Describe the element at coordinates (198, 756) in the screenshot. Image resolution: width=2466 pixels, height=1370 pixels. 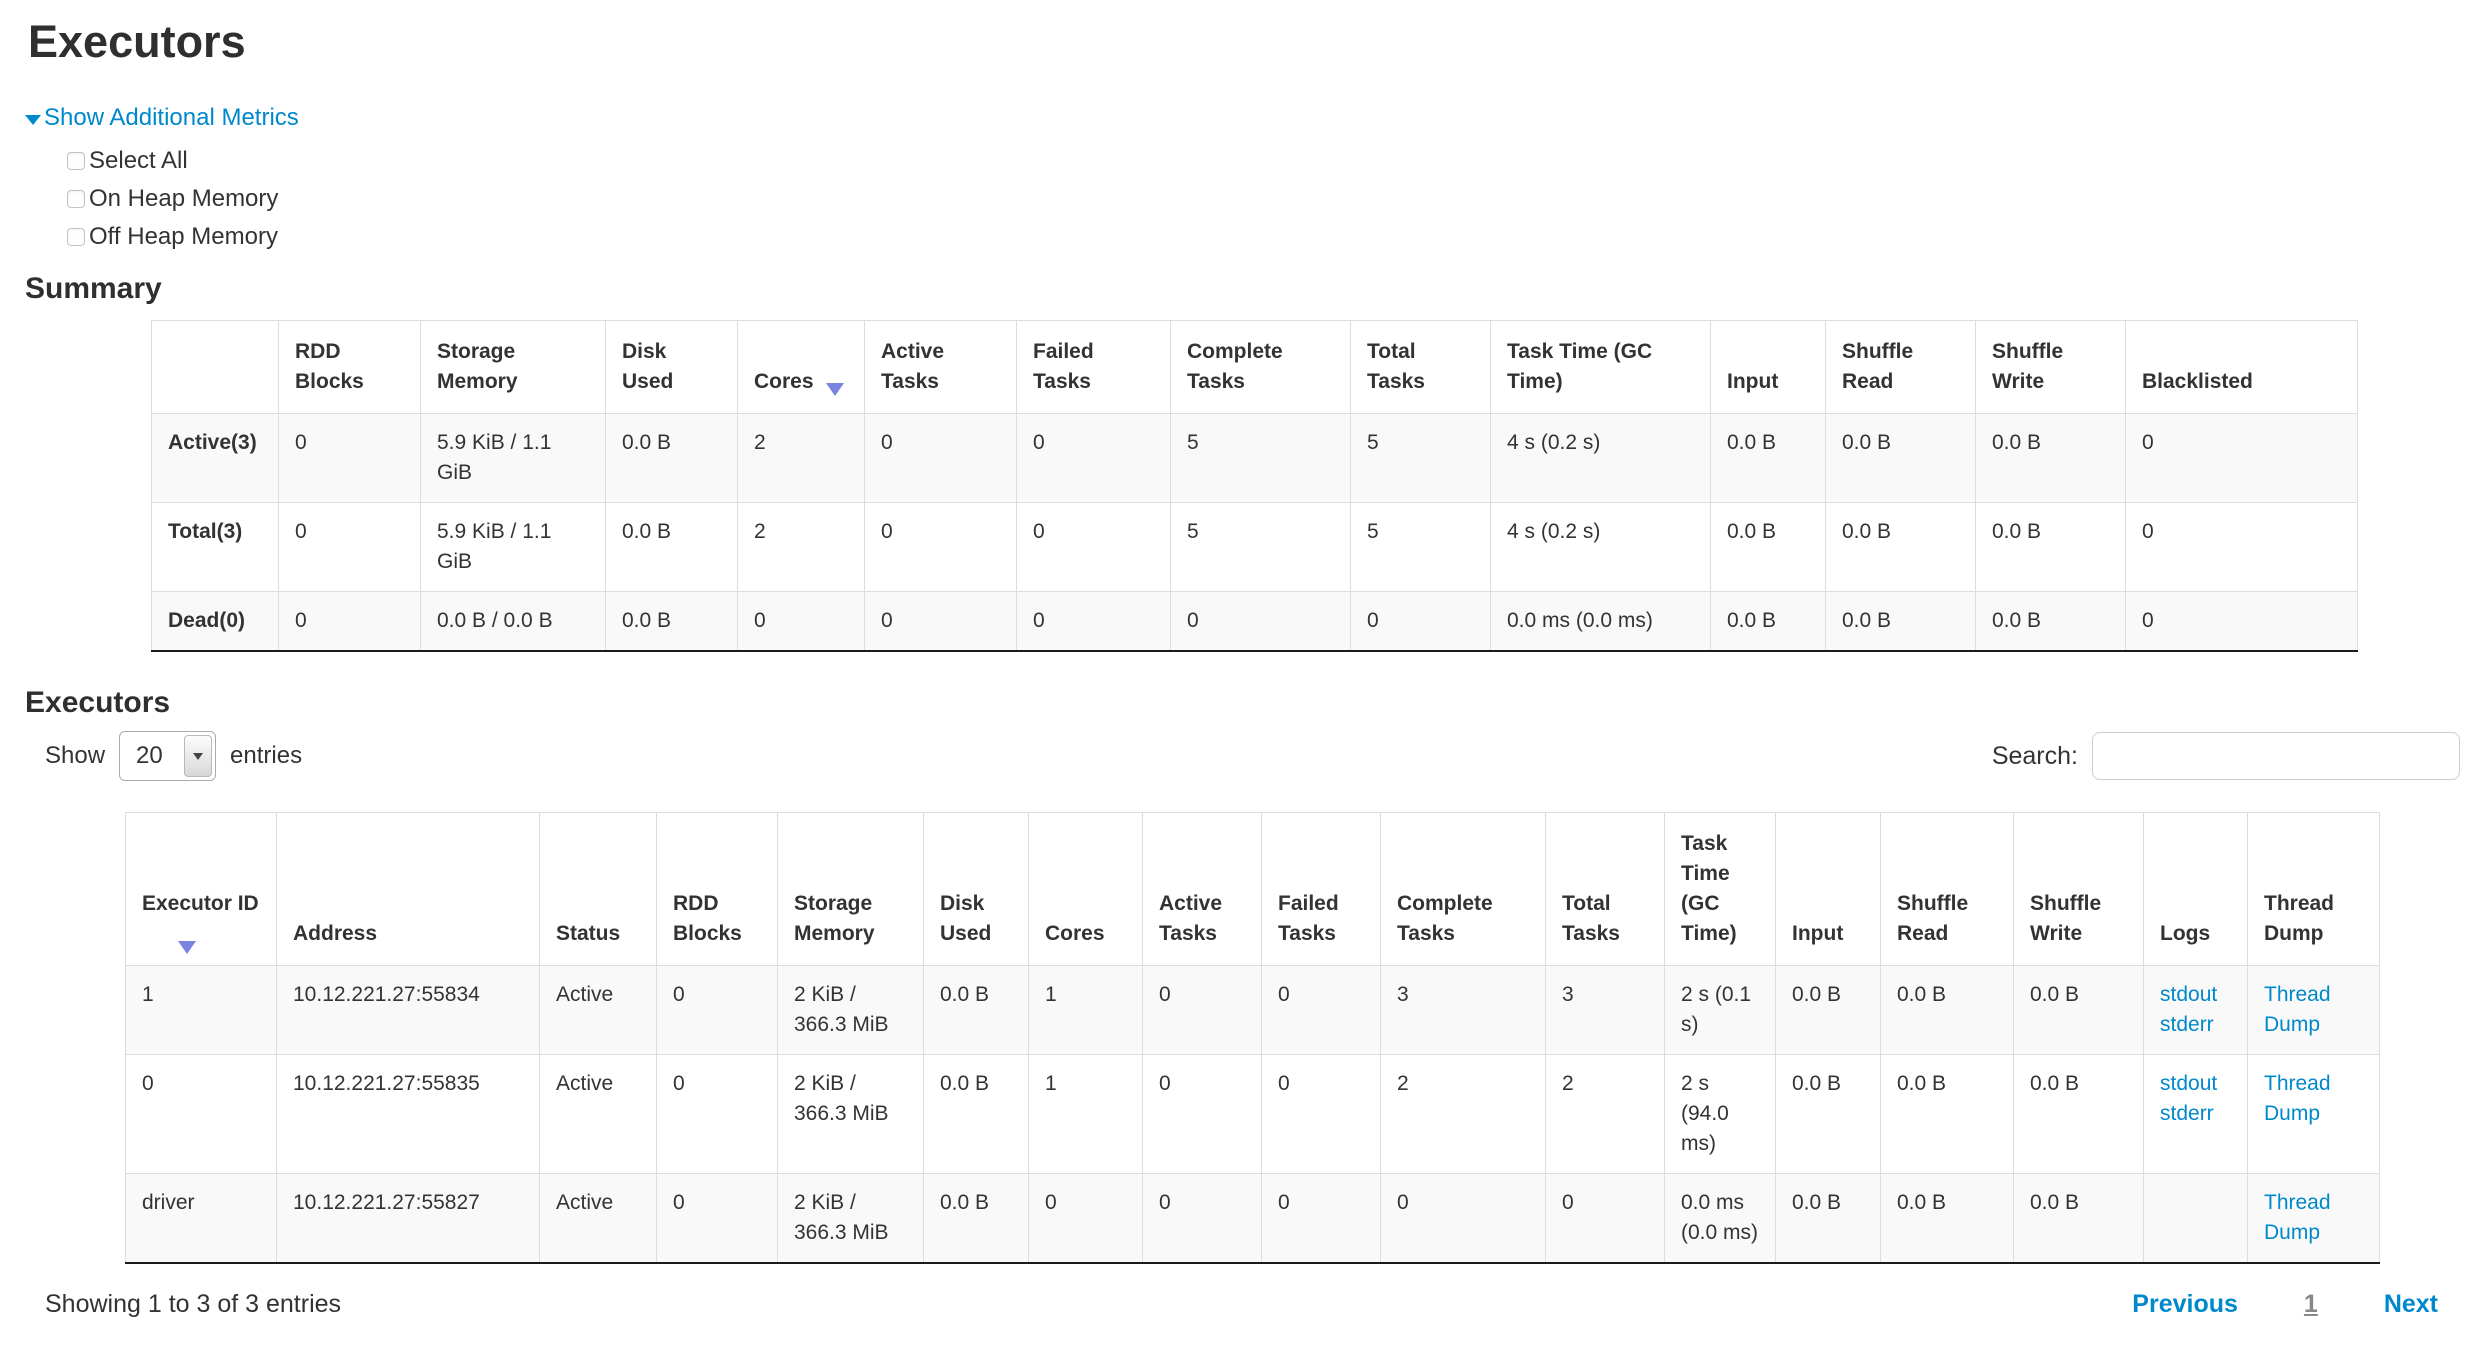
I see `select-dropdown-button` at that location.